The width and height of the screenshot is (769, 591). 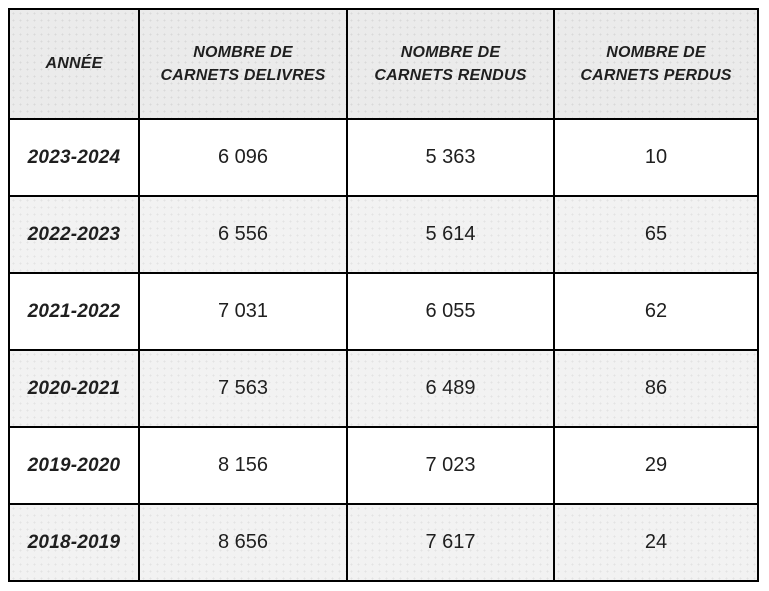 What do you see at coordinates (656, 75) in the screenshot?
I see `header-perdus-line2: CARNETS PERDUS` at bounding box center [656, 75].